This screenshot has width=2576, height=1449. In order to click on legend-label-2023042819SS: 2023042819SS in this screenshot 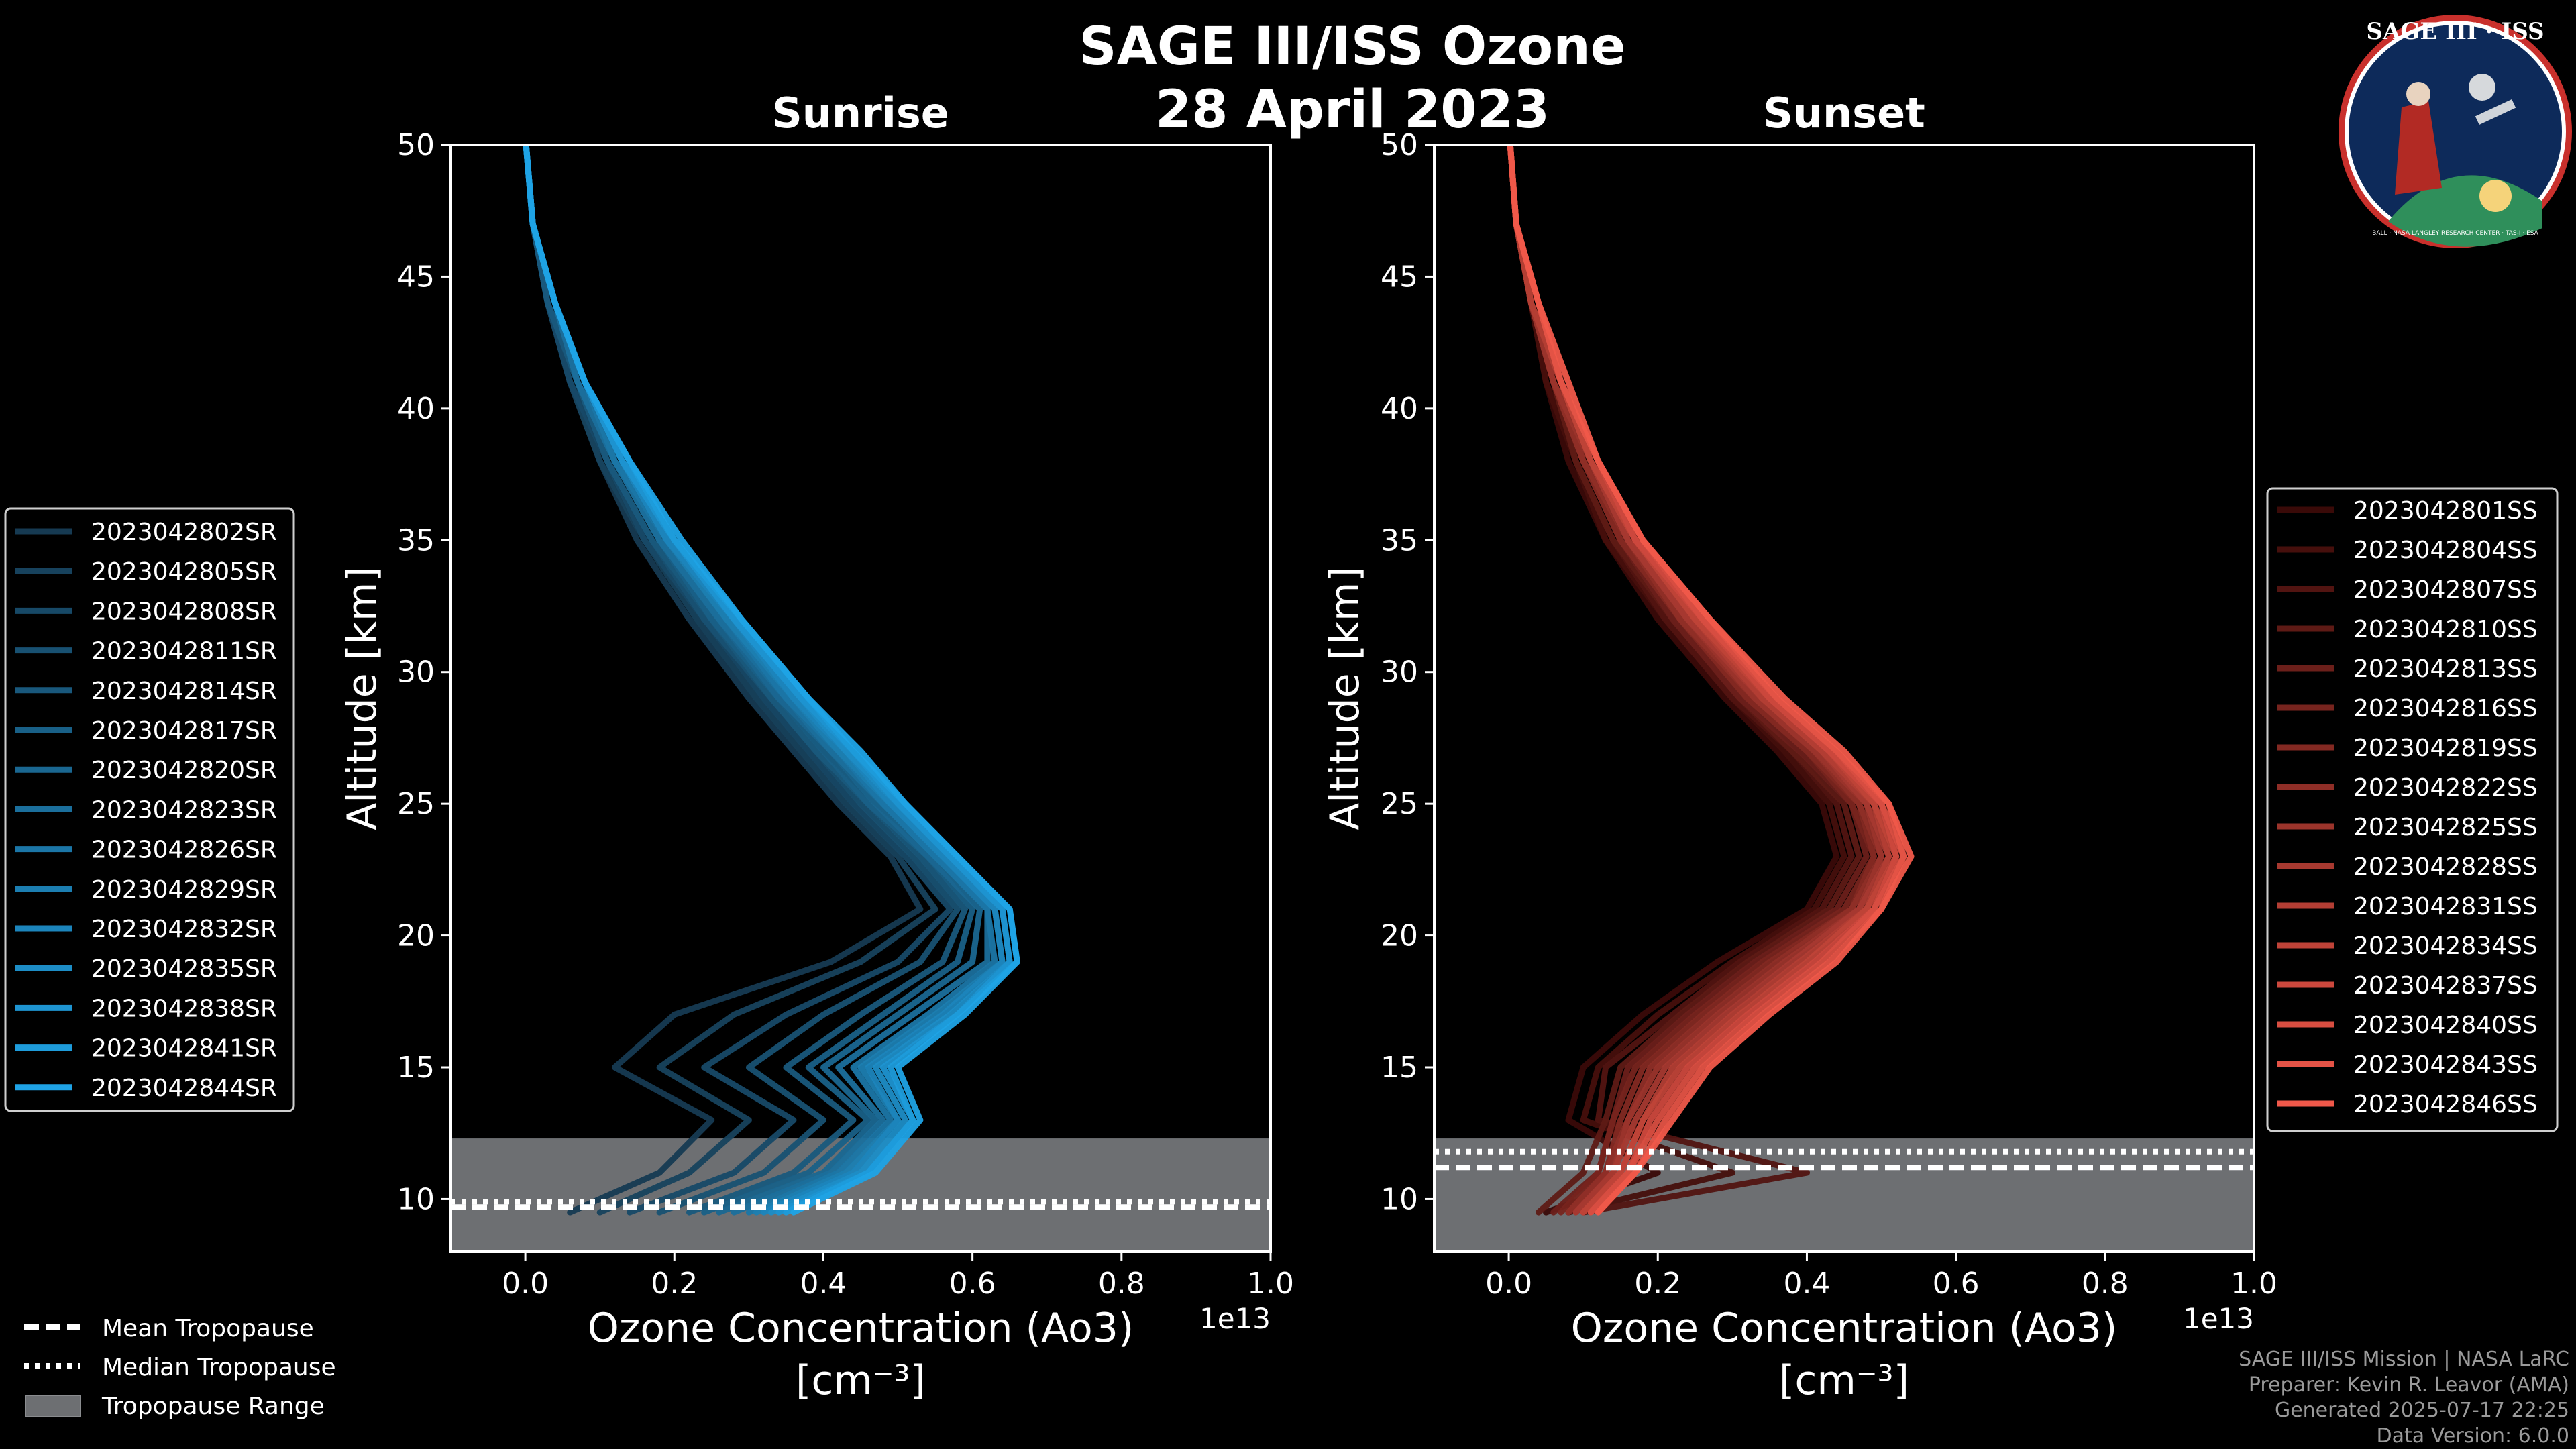, I will do `click(2445, 748)`.